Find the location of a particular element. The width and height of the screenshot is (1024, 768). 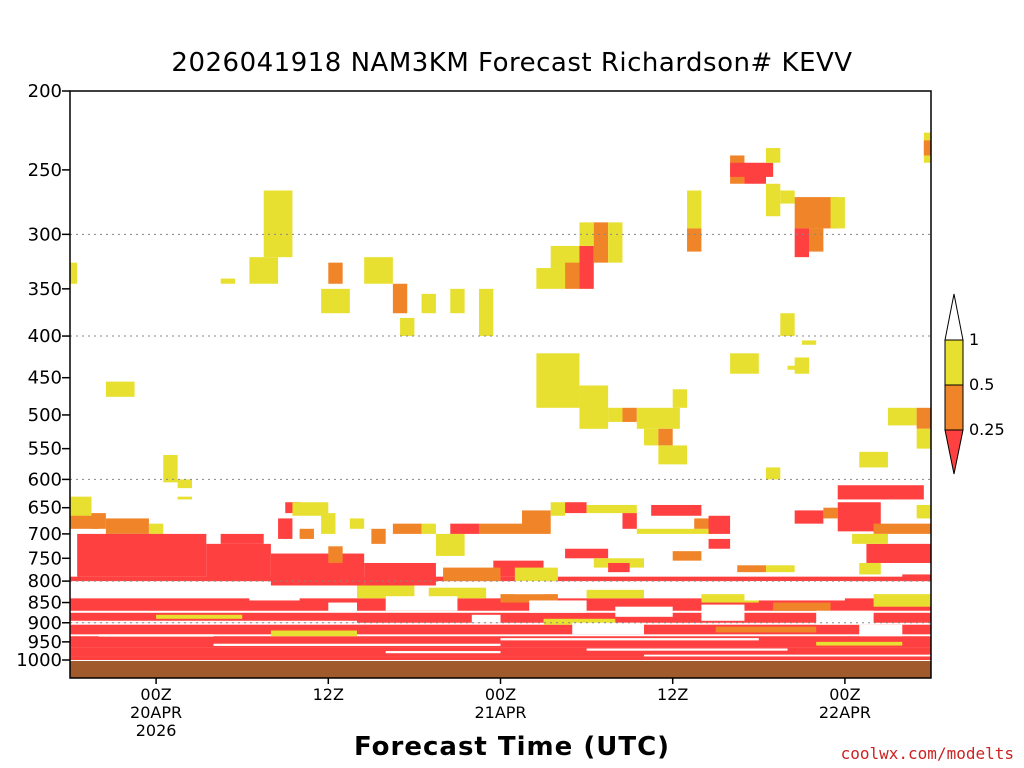

y-tick-label-600: 600 is located at coordinates (45, 479).